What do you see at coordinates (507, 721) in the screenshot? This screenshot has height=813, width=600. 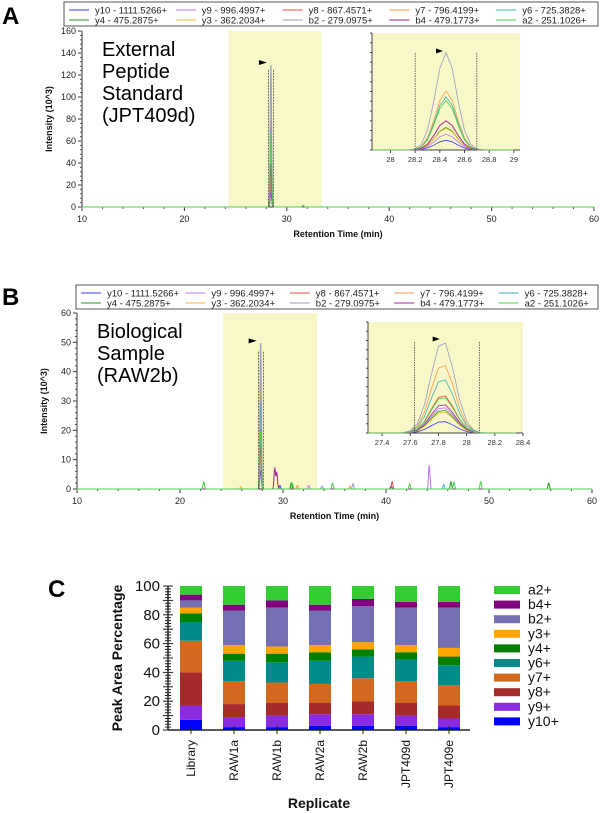 I see `legend-swatch-y10` at bounding box center [507, 721].